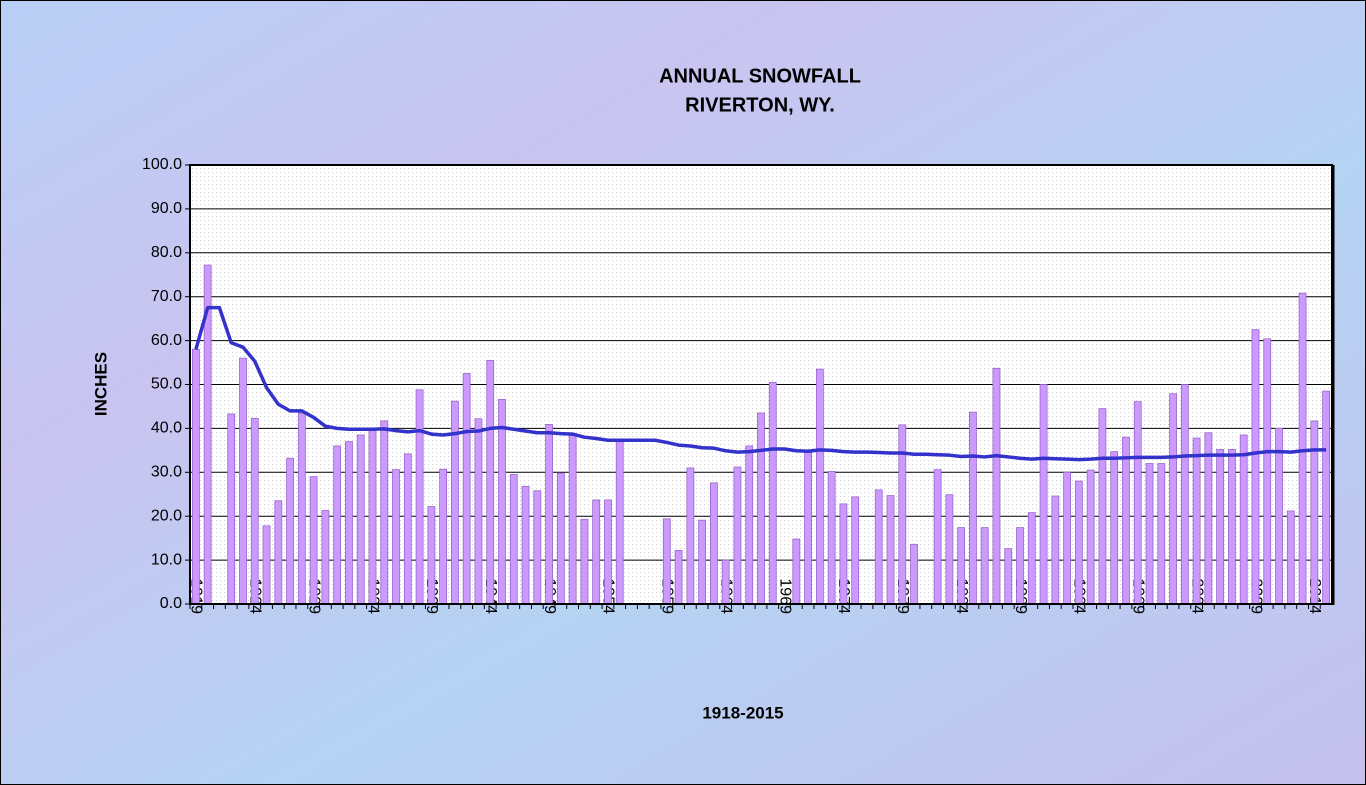  Describe the element at coordinates (784, 596) in the screenshot. I see `x-tick-label: 1969` at that location.